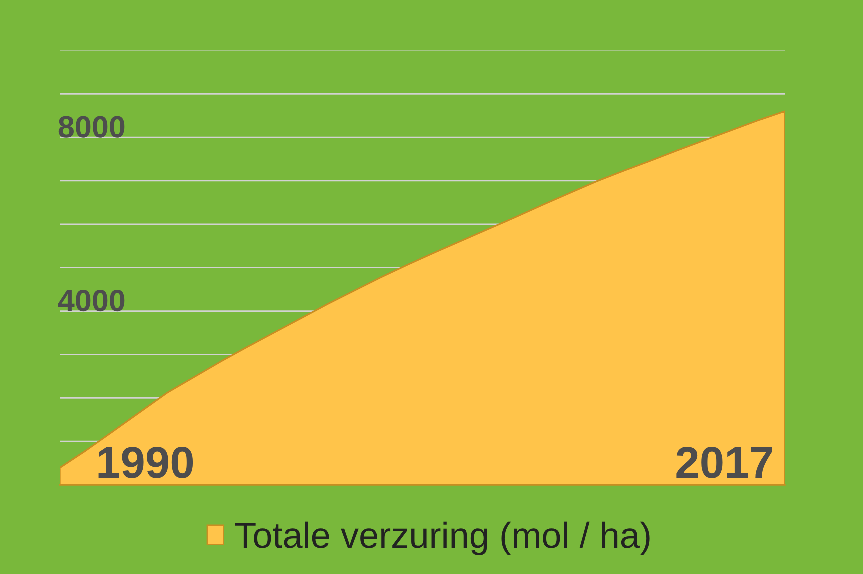 The image size is (863, 574). Describe the element at coordinates (91, 127) in the screenshot. I see `y-tick-label: 8000` at that location.